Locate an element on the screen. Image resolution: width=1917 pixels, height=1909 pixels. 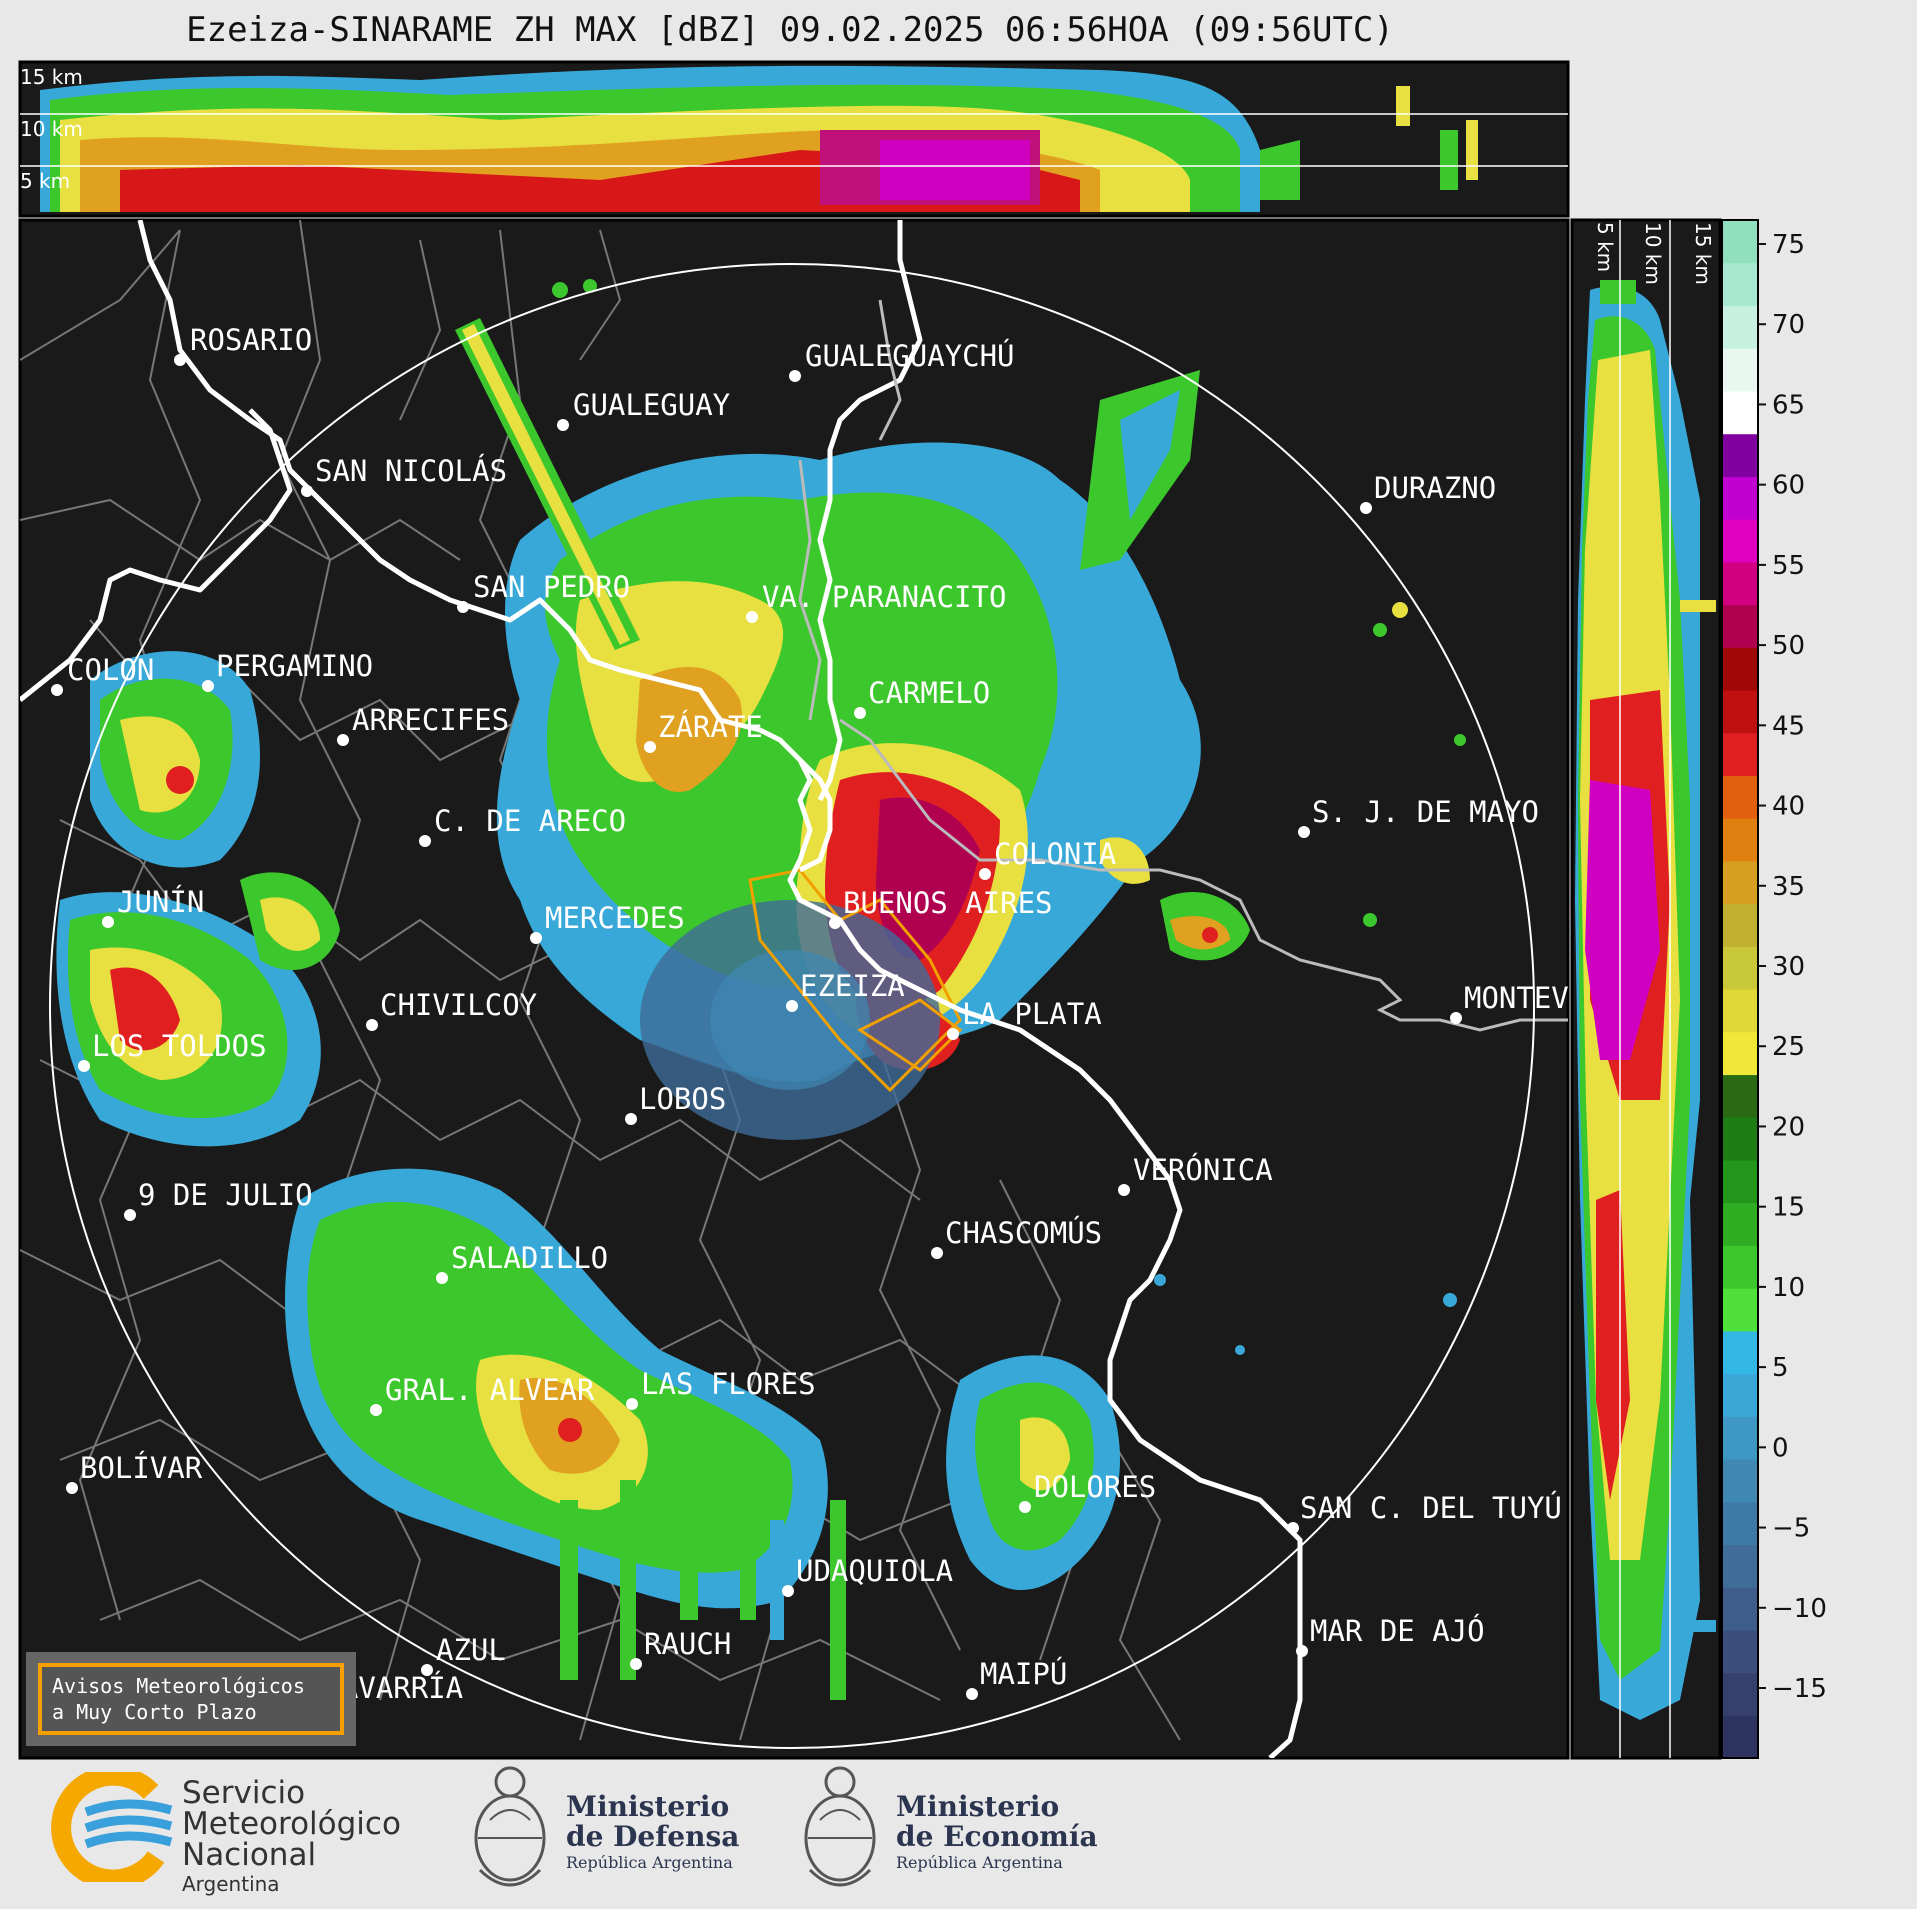
colorbar-tick-label: −15 is located at coordinates (1799, 1689).